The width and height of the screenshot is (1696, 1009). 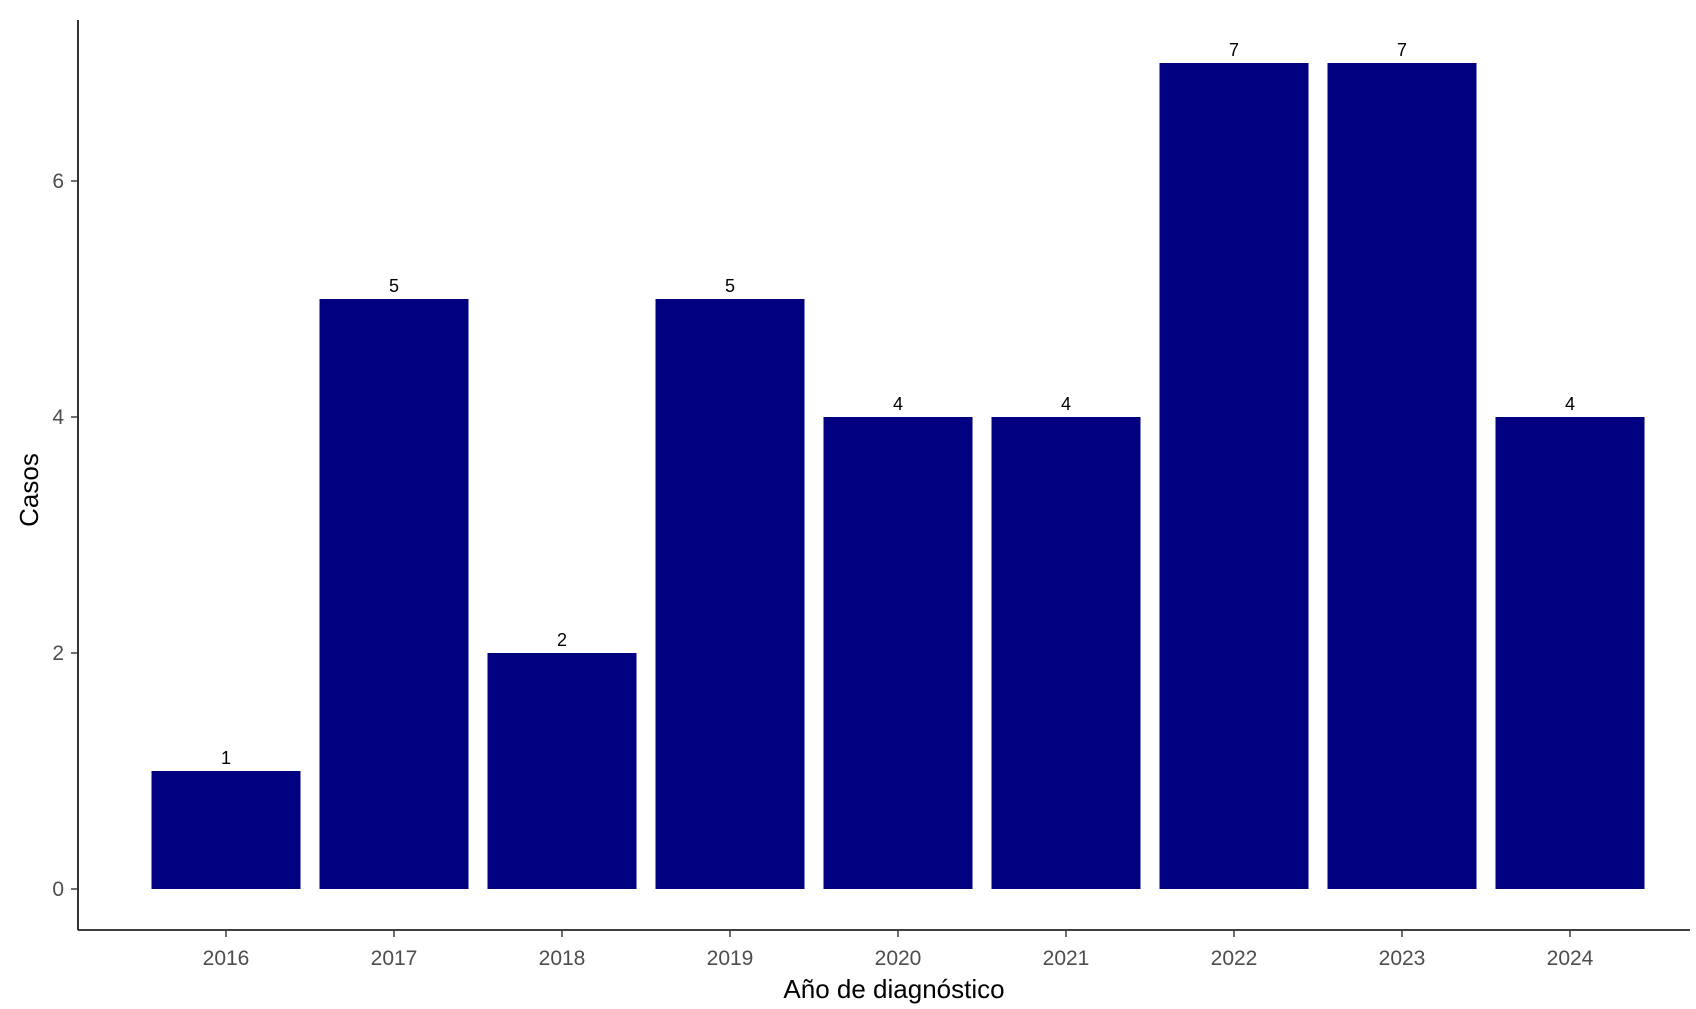 What do you see at coordinates (226, 758) in the screenshot?
I see `value-label-2016: 1` at bounding box center [226, 758].